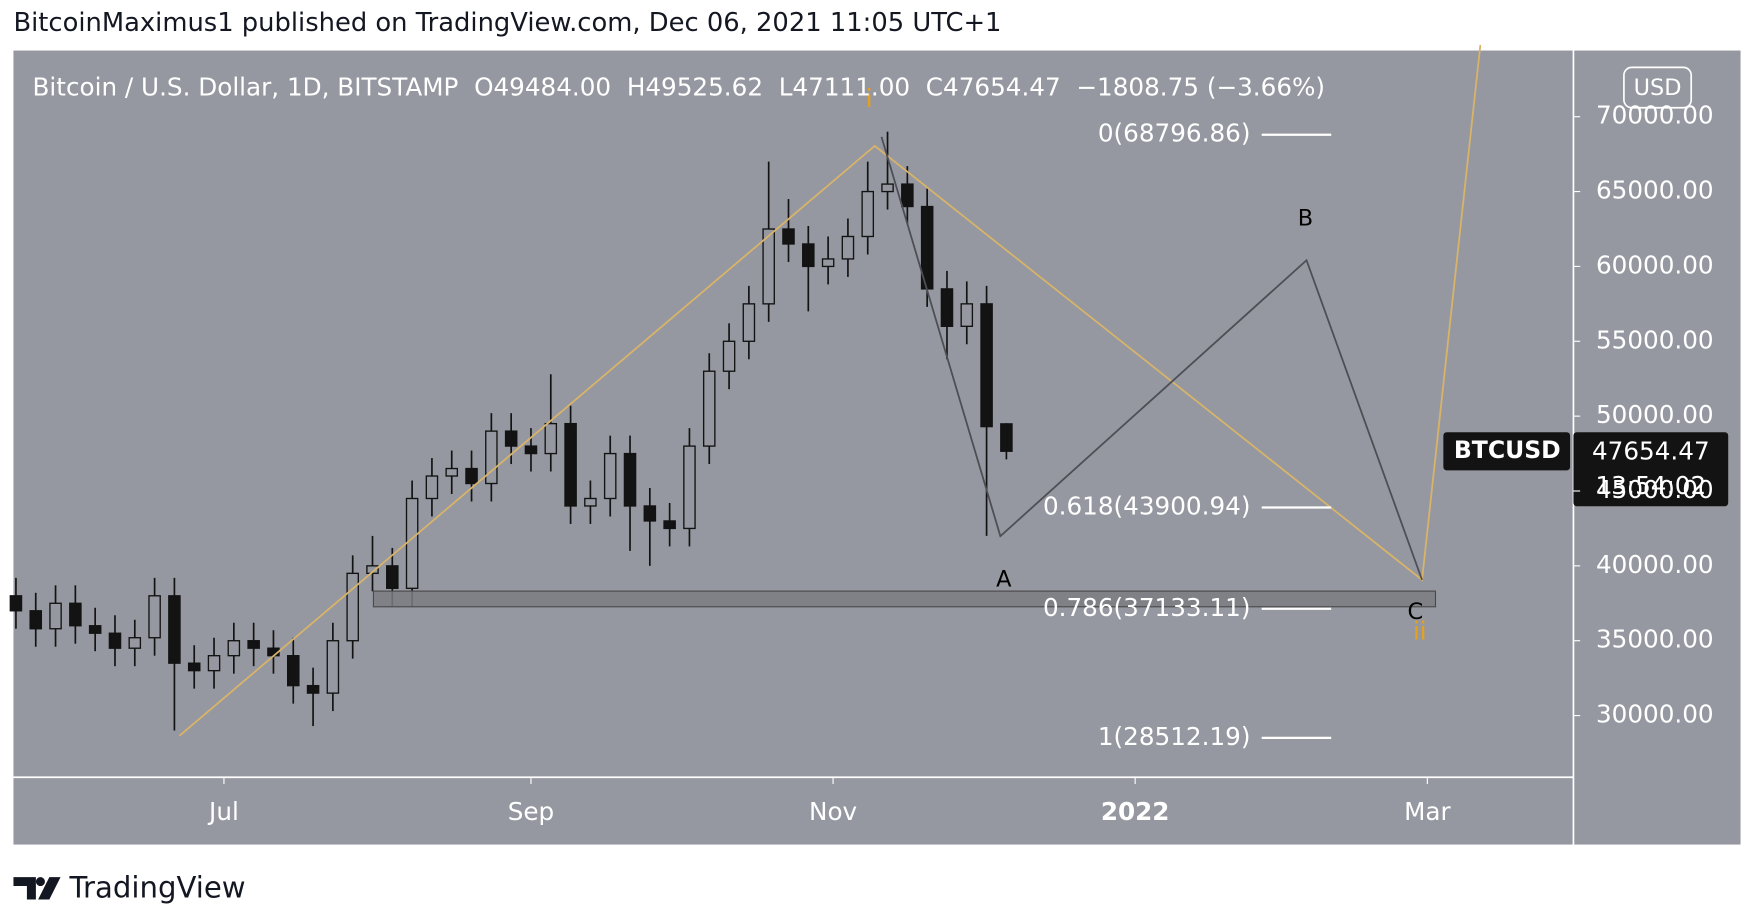 This screenshot has height=922, width=1754. Describe the element at coordinates (1655, 564) in the screenshot. I see `y-tick-label: 40000.00` at that location.